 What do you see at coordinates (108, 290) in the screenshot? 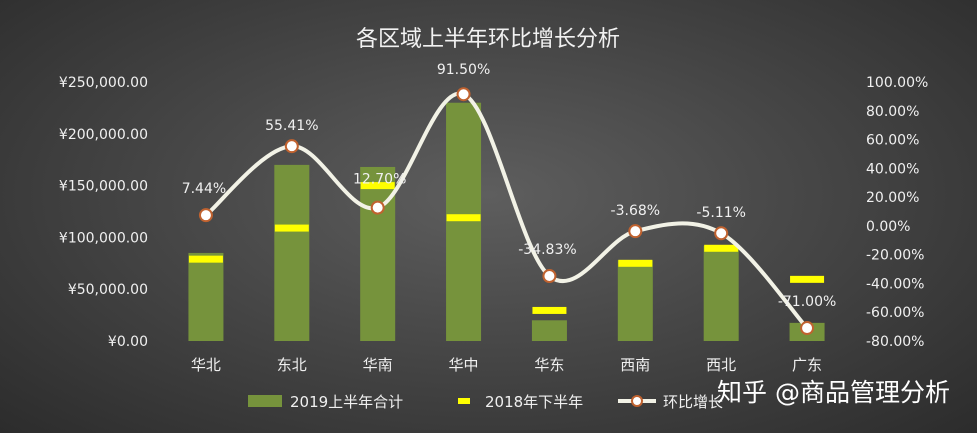
I see `y-left-tick-label: ¥50,000.00` at bounding box center [108, 290].